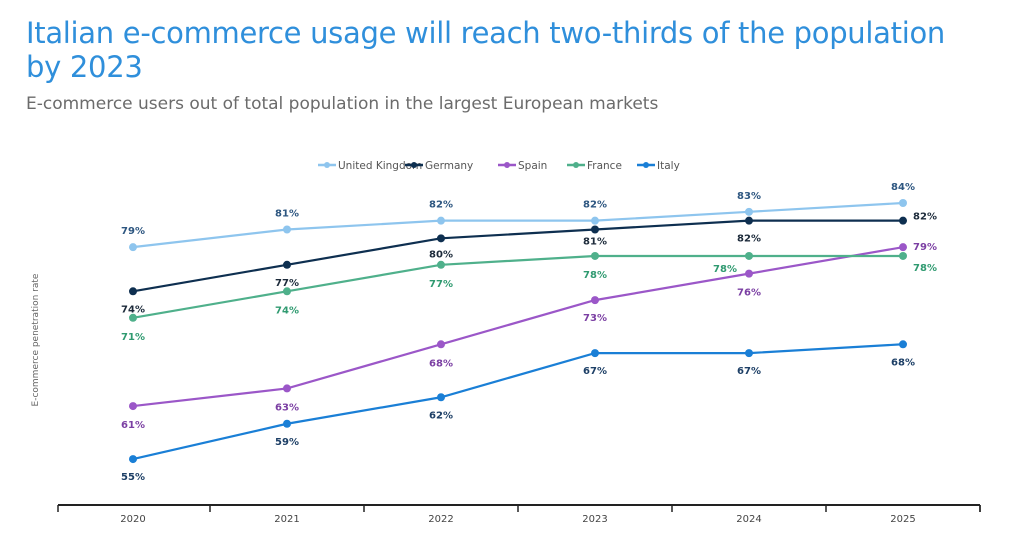 The width and height of the screenshot is (1024, 553). Describe the element at coordinates (594, 519) in the screenshot. I see `x-tick-label: 2023` at that location.